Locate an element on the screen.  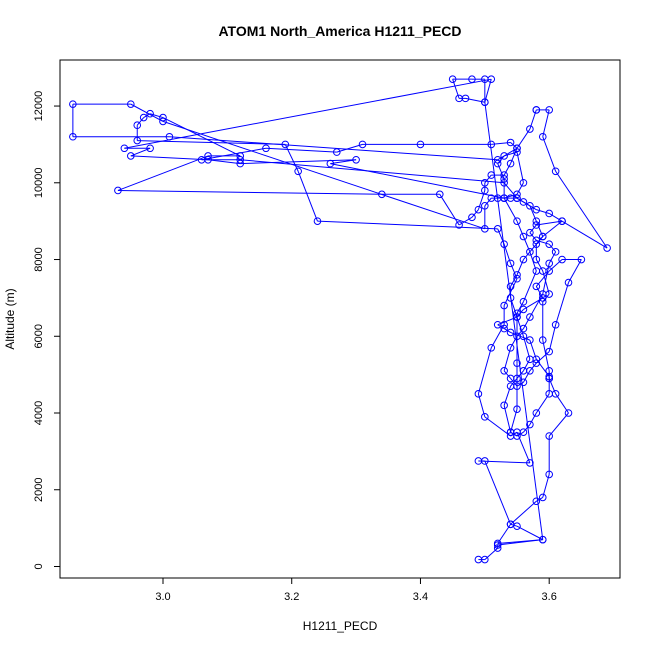
x-tick-label: 3.6 is located at coordinates (549, 597).